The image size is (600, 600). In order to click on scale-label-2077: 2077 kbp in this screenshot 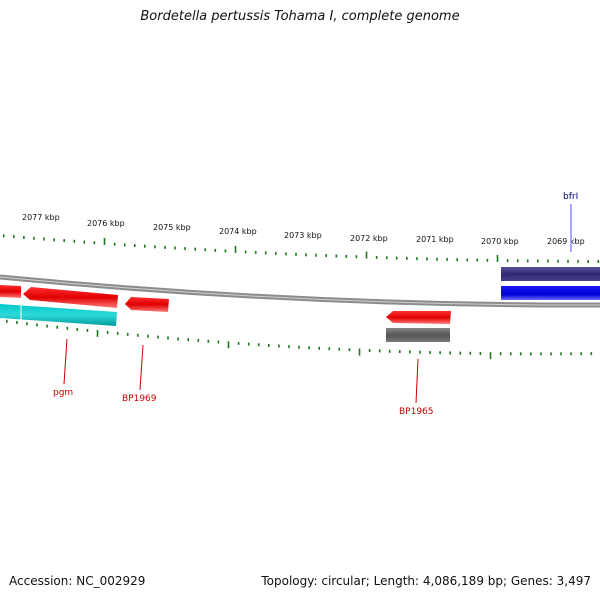, I will do `click(41, 217)`.